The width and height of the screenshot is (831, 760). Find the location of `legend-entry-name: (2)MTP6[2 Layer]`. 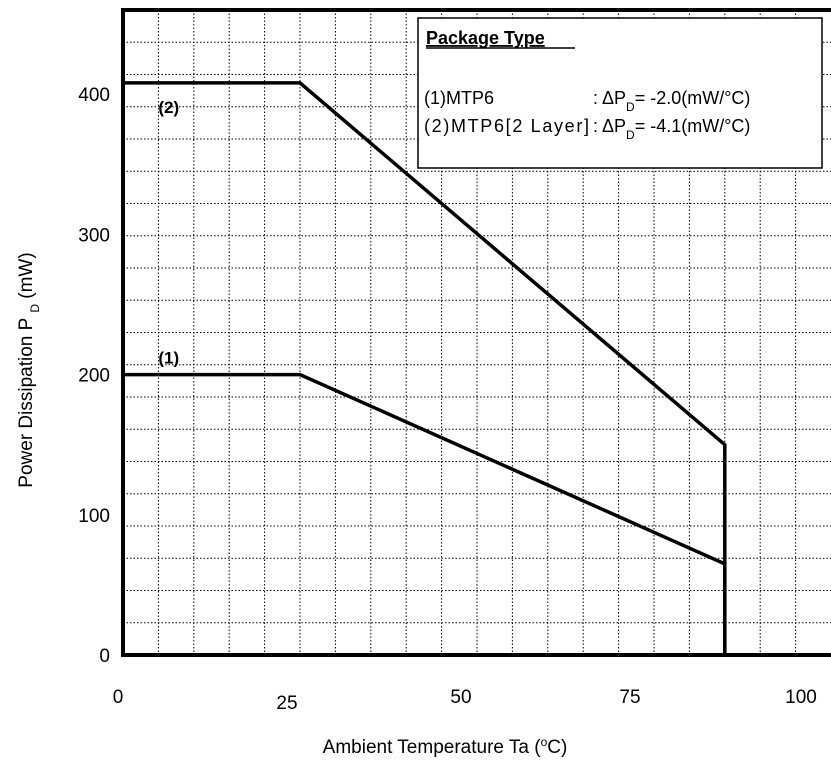

legend-entry-name: (2)MTP6[2 Layer] is located at coordinates (506, 126).